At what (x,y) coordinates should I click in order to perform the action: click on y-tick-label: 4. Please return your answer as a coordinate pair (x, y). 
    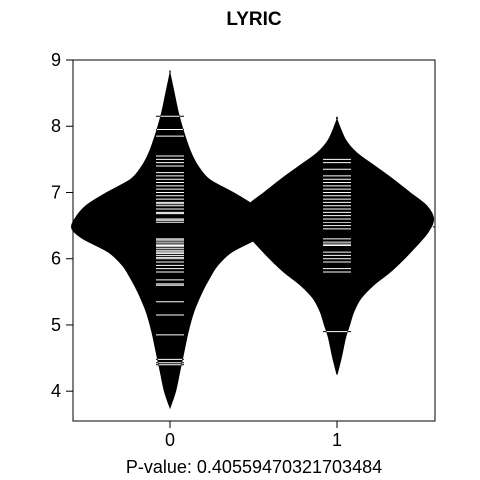
    Looking at the image, I should click on (56, 391).